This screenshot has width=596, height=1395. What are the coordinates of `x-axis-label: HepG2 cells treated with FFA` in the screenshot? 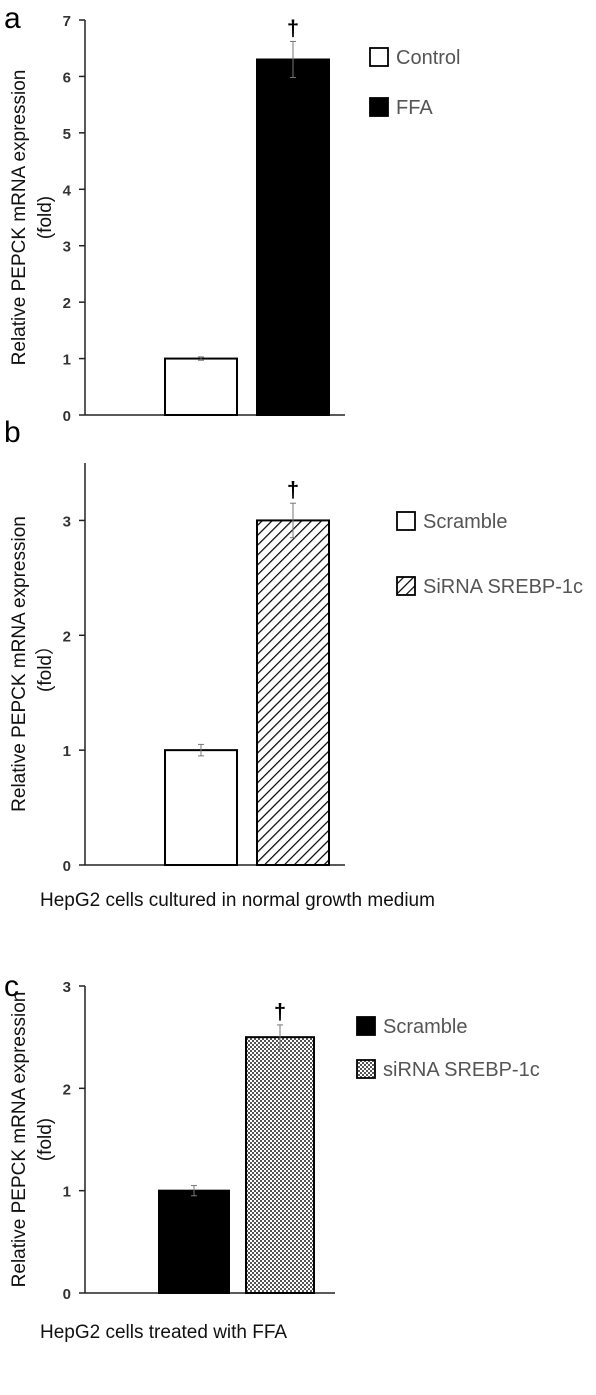 It's located at (163, 1332).